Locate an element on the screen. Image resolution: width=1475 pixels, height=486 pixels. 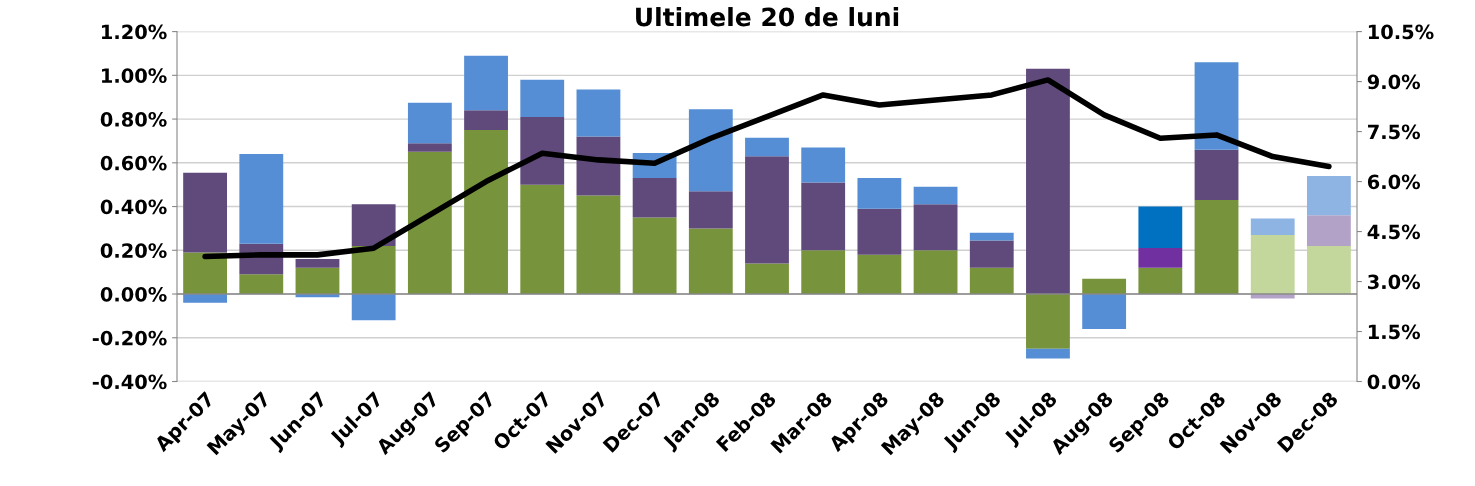
y2-tick-label: 3.0% is located at coordinates (1394, 282).